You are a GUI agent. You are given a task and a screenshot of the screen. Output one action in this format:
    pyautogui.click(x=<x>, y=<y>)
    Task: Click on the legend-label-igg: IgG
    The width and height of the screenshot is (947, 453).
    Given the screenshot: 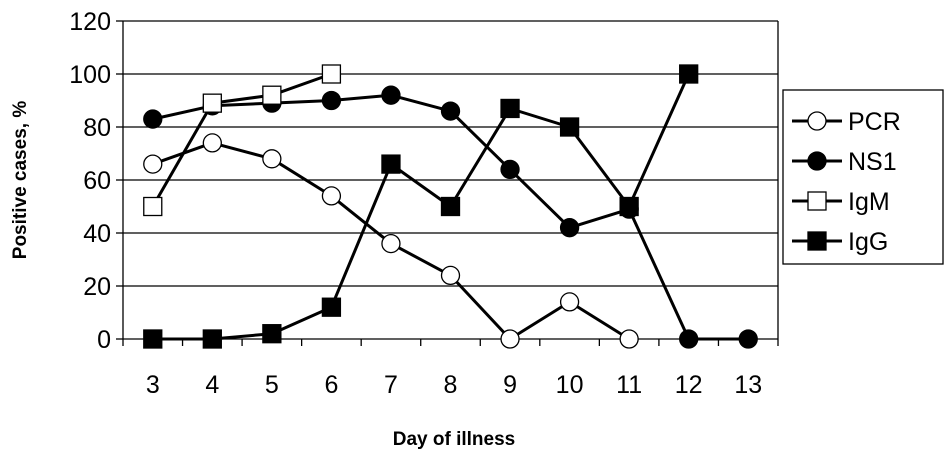 What is the action you would take?
    pyautogui.click(x=868, y=242)
    